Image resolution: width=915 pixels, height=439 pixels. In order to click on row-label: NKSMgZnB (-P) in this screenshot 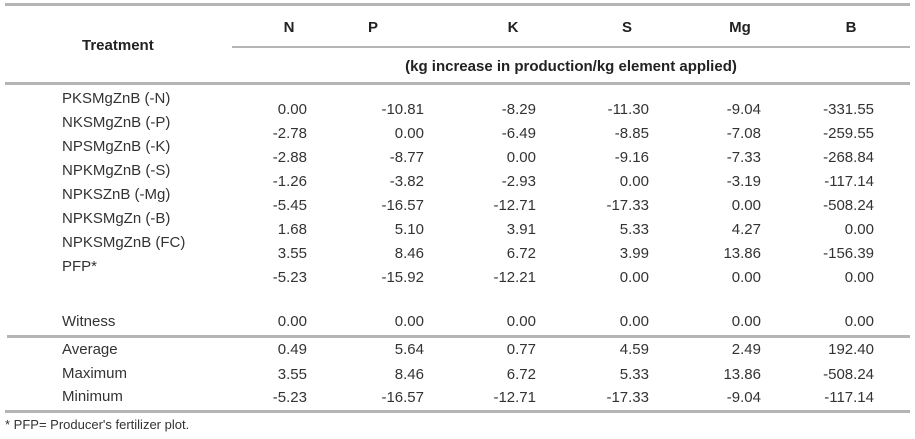, I will do `click(116, 122)`.